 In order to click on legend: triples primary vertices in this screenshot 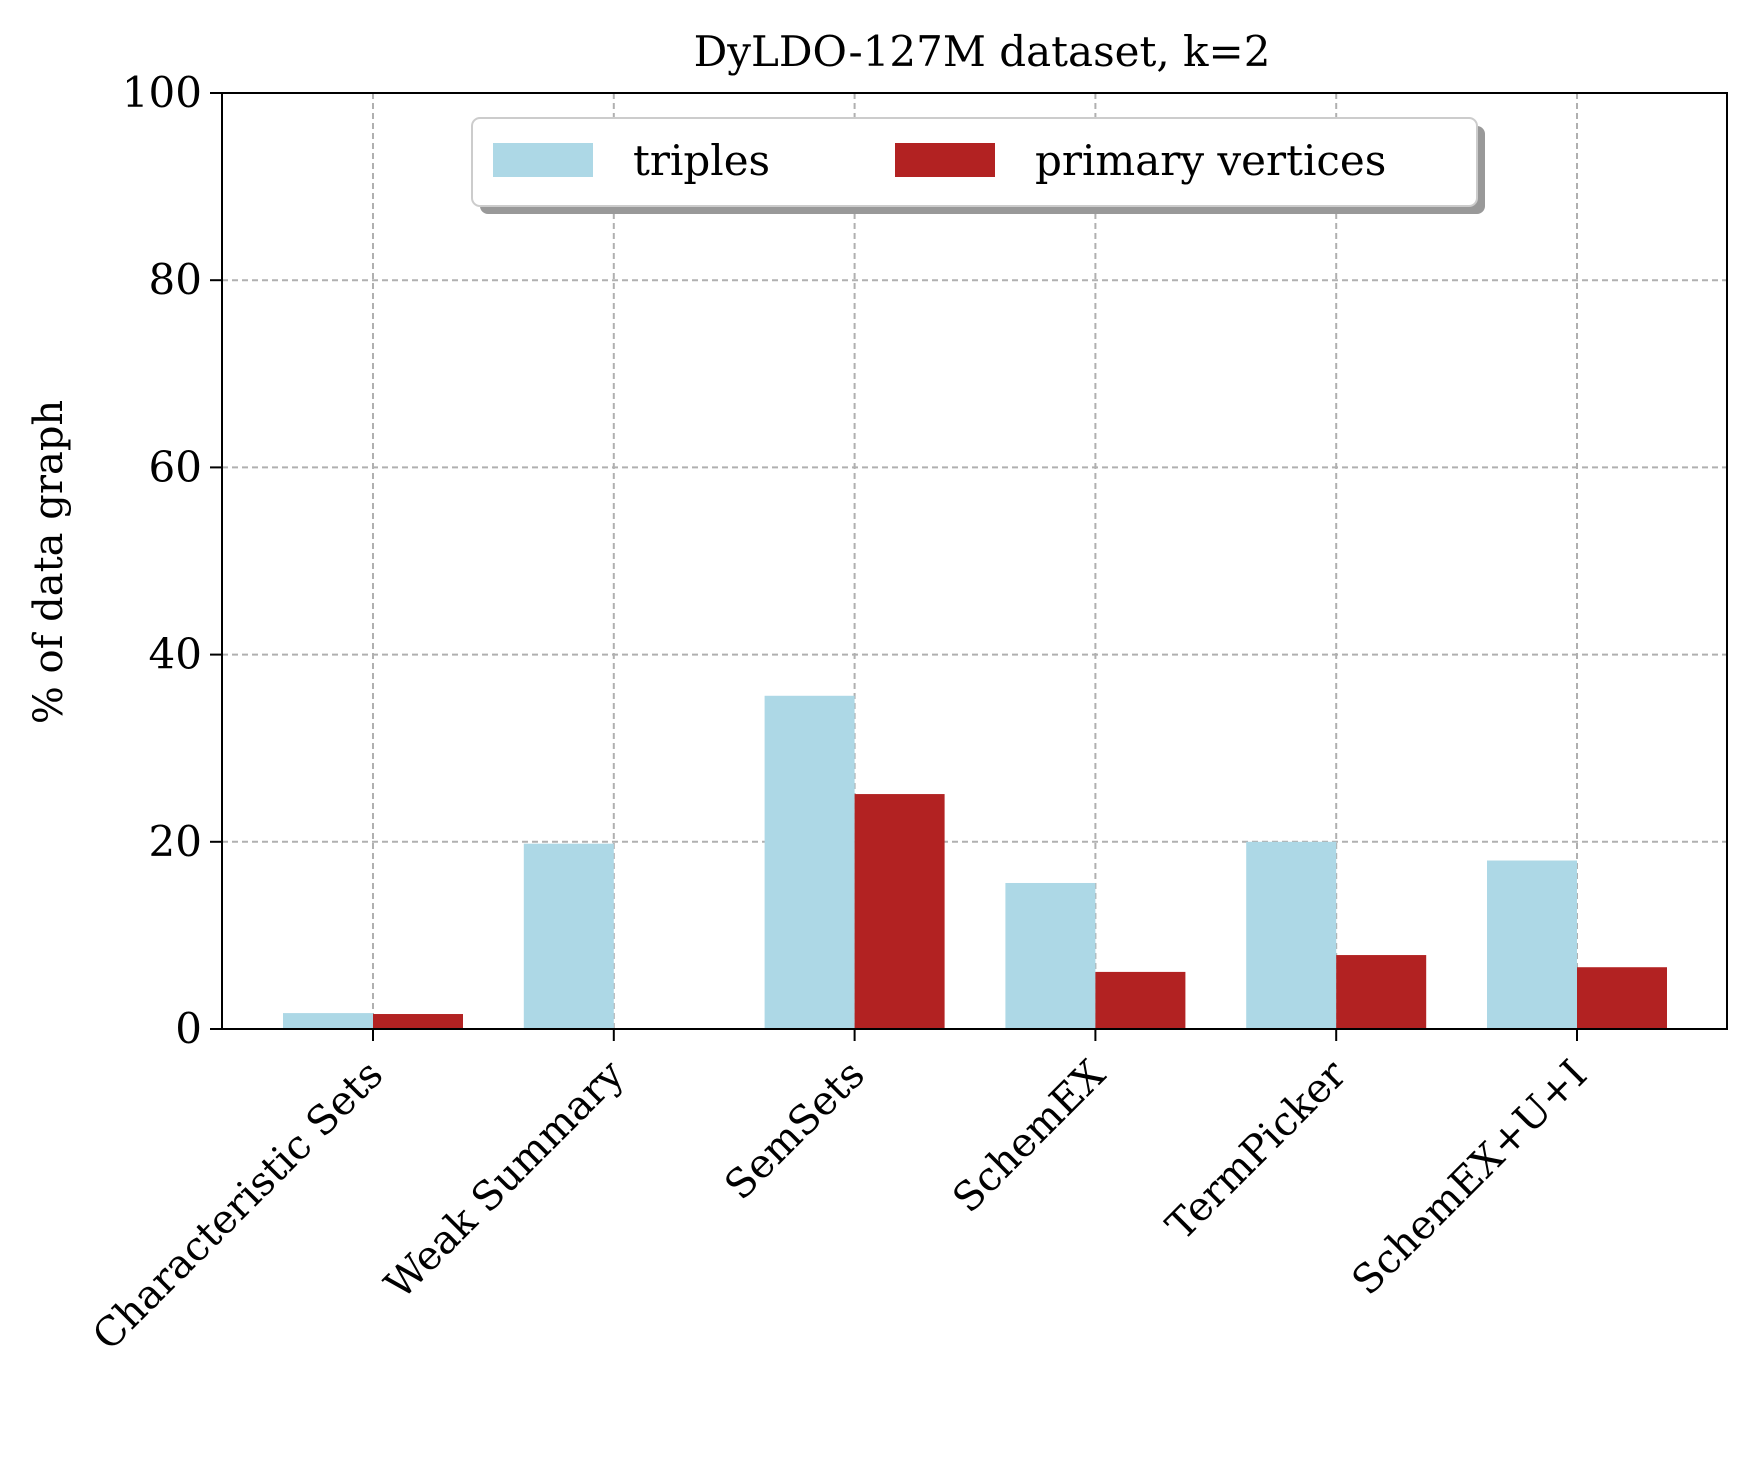, I will do `click(978, 165)`.